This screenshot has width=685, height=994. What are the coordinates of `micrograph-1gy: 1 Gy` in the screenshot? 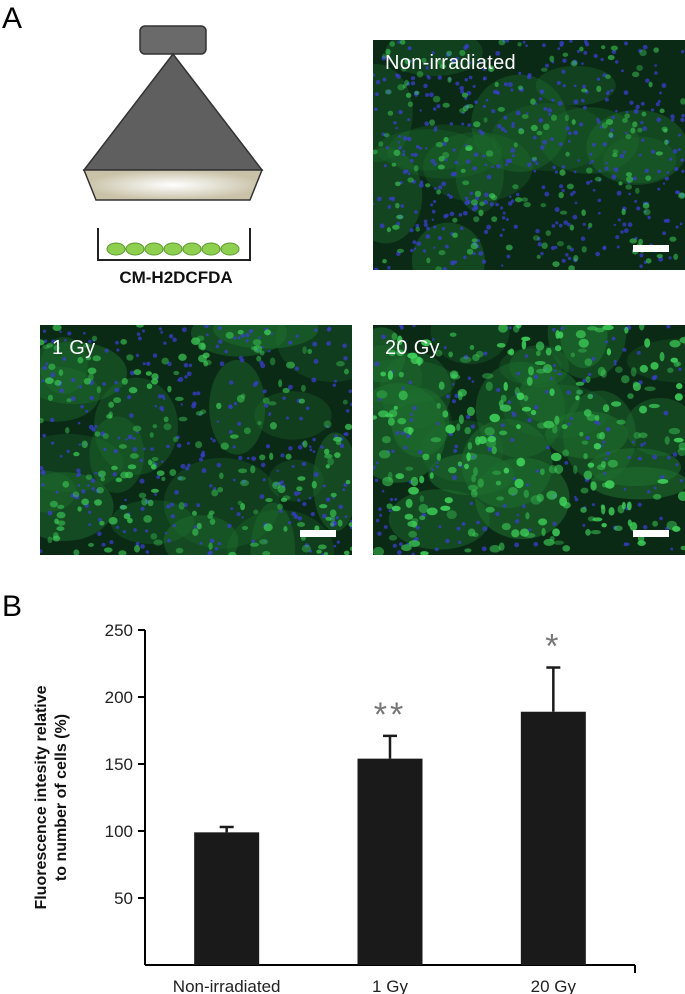 It's located at (196, 440).